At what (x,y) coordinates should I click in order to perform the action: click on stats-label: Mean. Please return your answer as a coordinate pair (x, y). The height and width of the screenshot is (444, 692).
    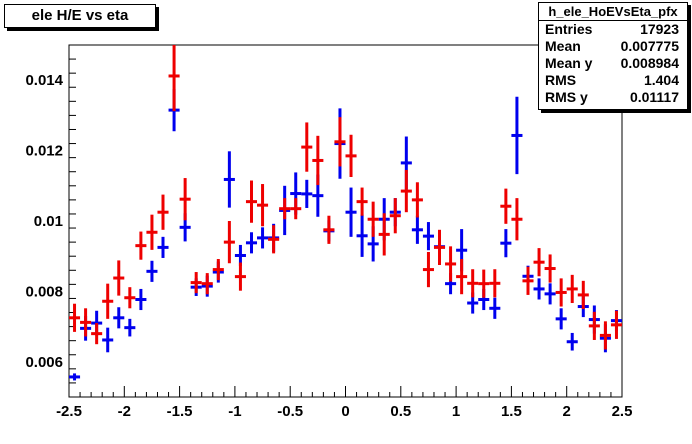
    Looking at the image, I should click on (563, 46).